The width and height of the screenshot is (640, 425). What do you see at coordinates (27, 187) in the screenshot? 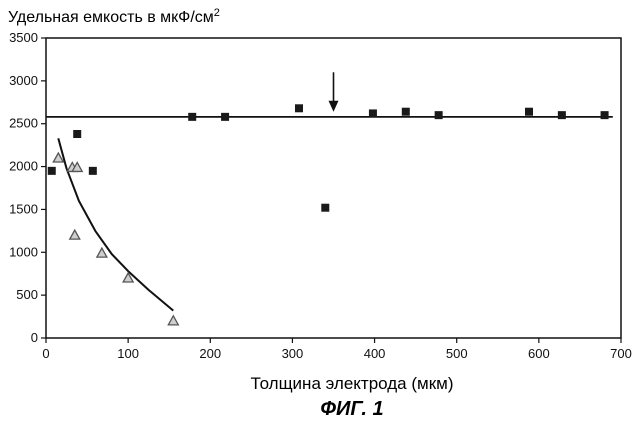
I see `y-axis: 0 500 1000 1500 2000 2500 3000 3500` at bounding box center [27, 187].